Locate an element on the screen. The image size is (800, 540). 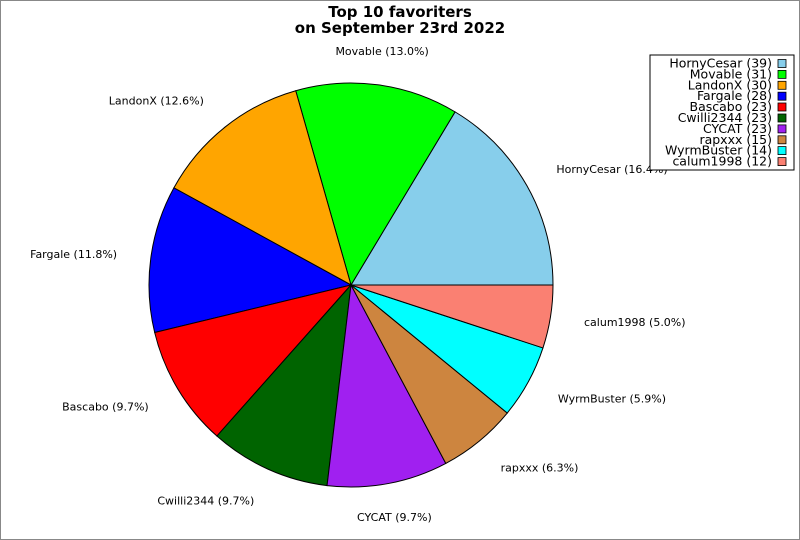
slice-label-rapxxx: rapxxx (6.3%) is located at coordinates (540, 468).